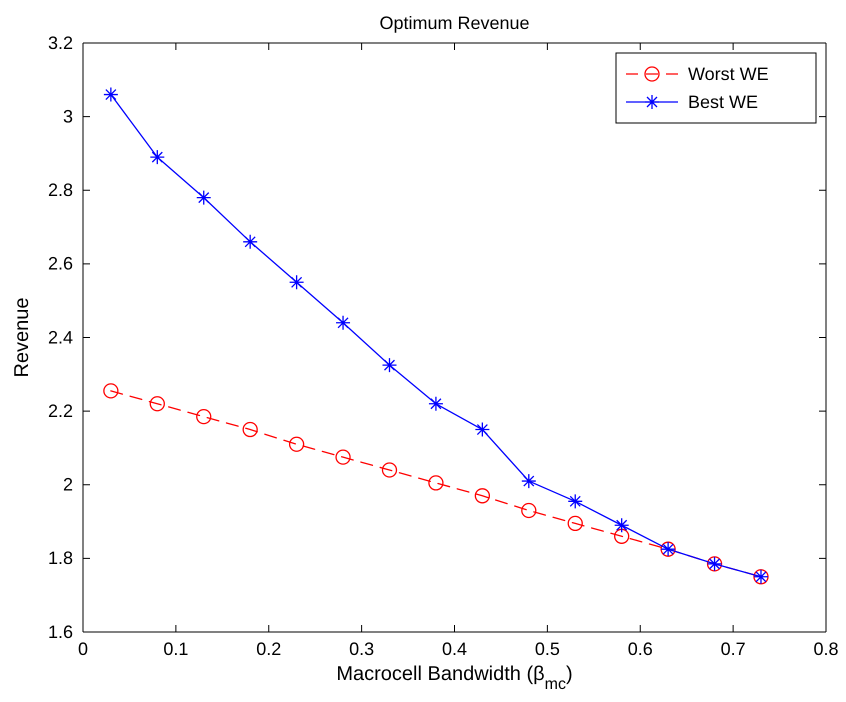 This screenshot has width=846, height=702. I want to click on x-tick-label: 0.3, so click(361, 648).